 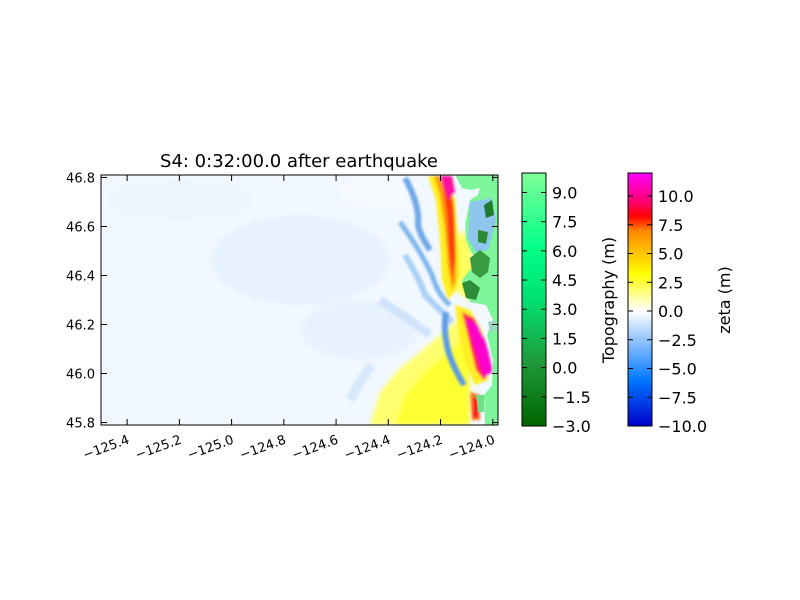 I want to click on y-tick-label: 46.0, so click(x=80, y=375).